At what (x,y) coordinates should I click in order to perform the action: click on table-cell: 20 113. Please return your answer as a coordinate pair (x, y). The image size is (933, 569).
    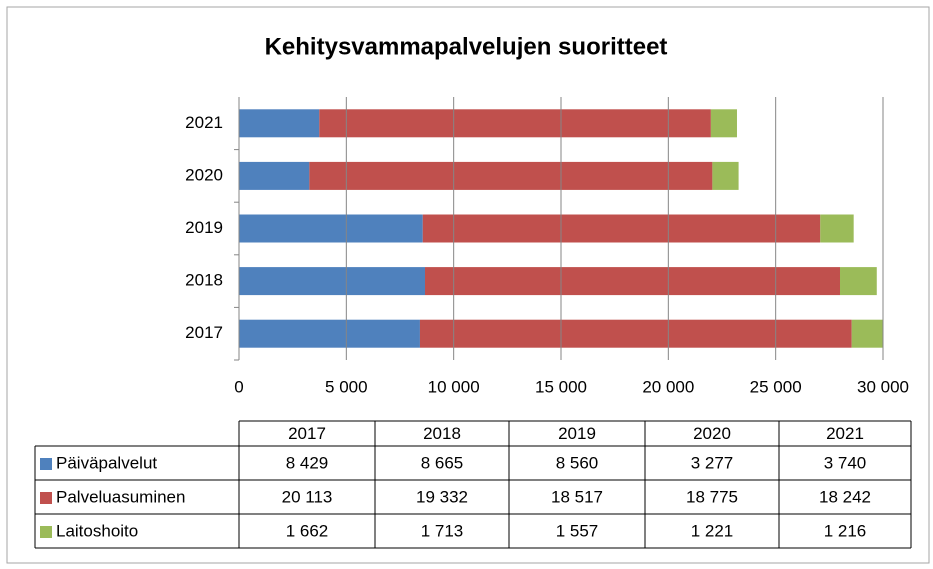
    Looking at the image, I should click on (307, 496).